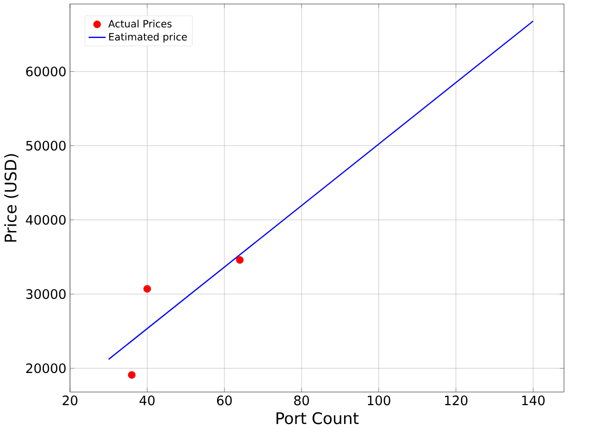 The height and width of the screenshot is (444, 592). I want to click on x-tick-label: 20, so click(70, 401).